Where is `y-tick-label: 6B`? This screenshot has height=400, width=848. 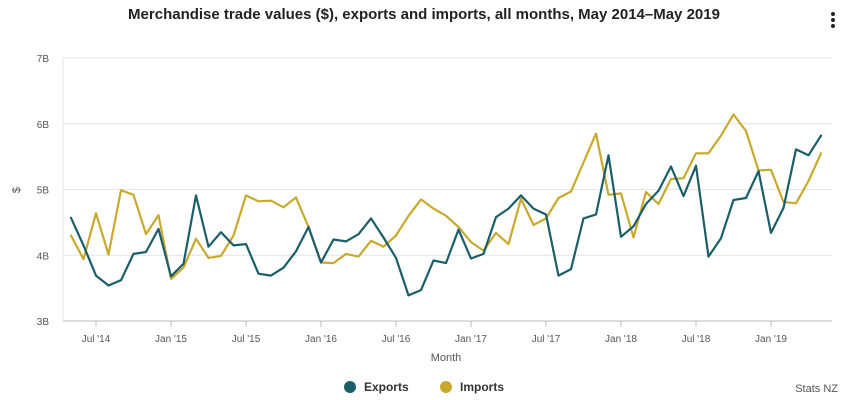 y-tick-label: 6B is located at coordinates (43, 125).